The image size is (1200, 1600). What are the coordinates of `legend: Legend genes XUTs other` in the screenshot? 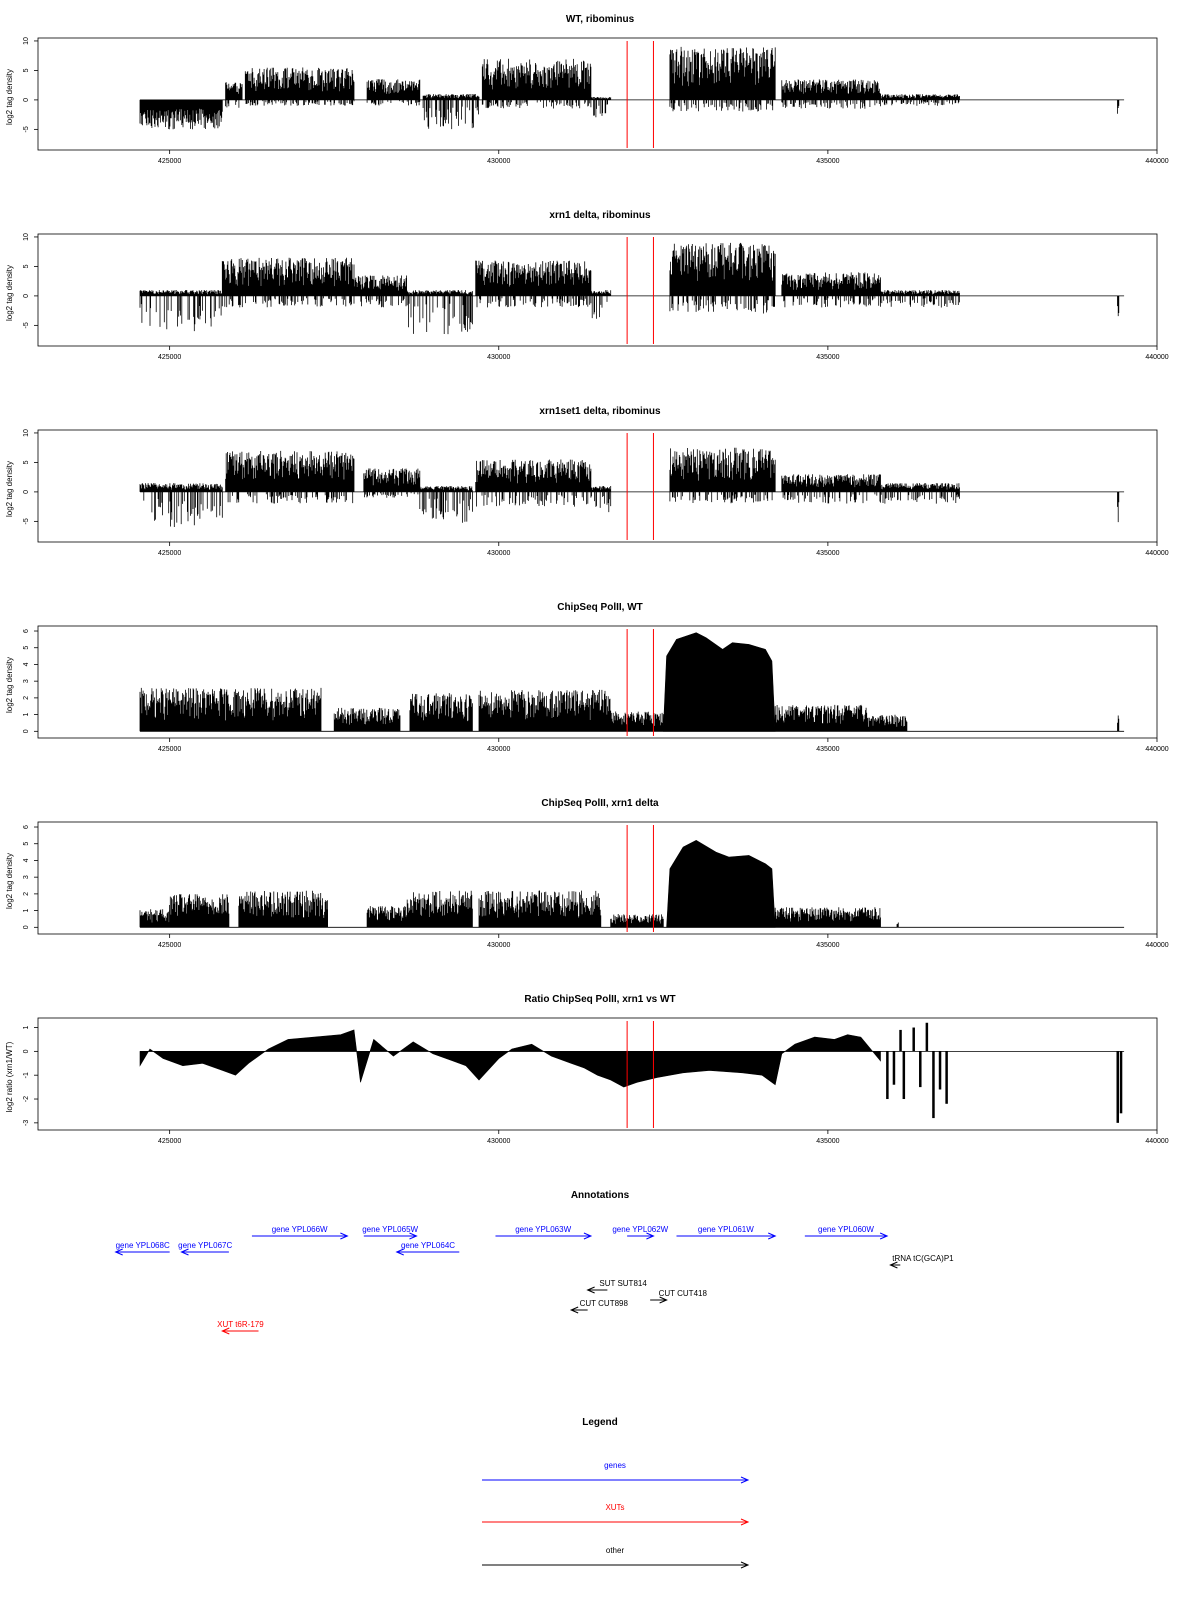 It's located at (616, 1493).